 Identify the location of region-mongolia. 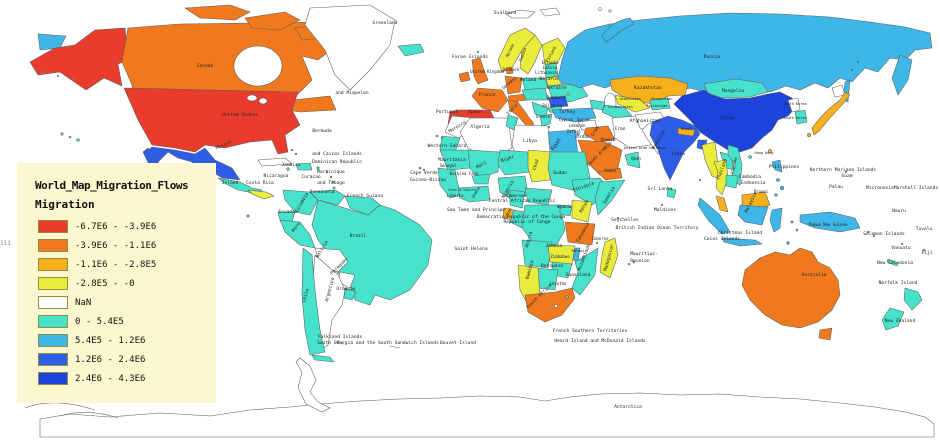
(736, 88).